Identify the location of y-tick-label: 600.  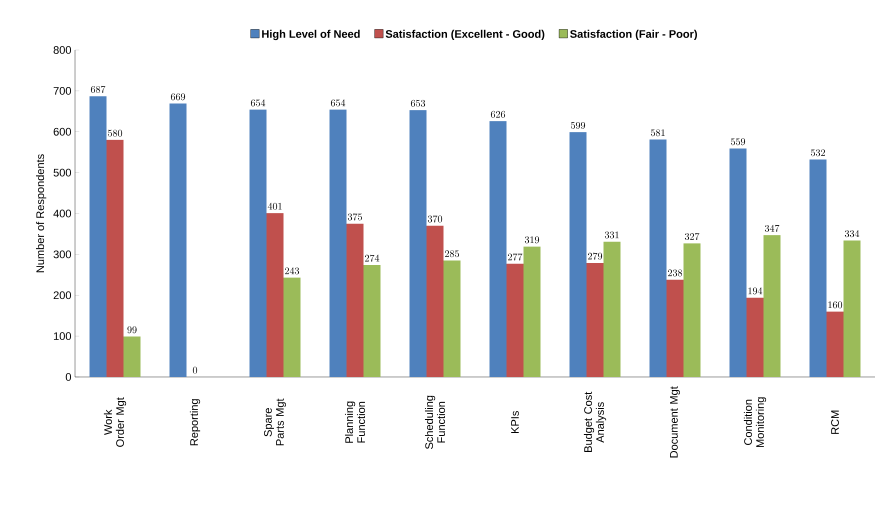
(63, 132).